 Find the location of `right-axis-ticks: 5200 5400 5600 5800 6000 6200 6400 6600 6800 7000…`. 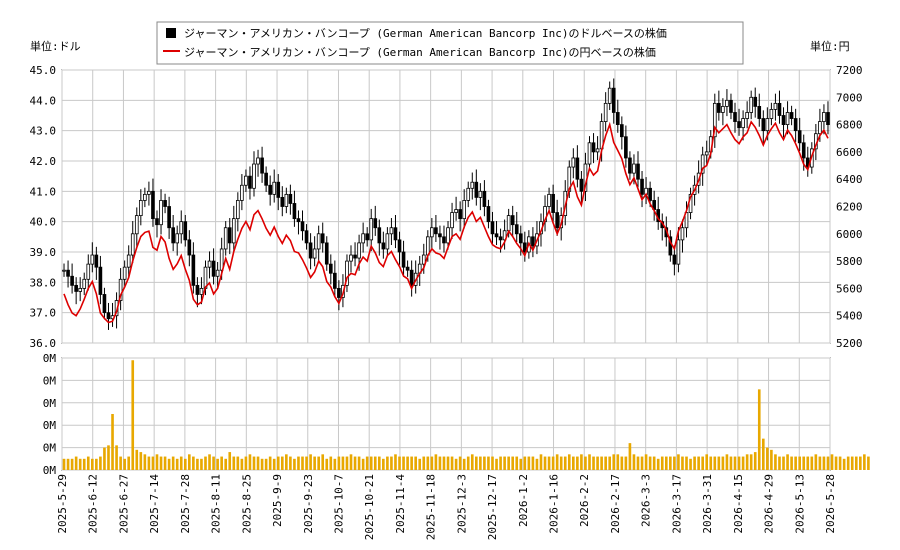

right-axis-ticks: 5200 5400 5600 5800 6000 6200 6400 6600 6800 7000… is located at coordinates (849, 207).